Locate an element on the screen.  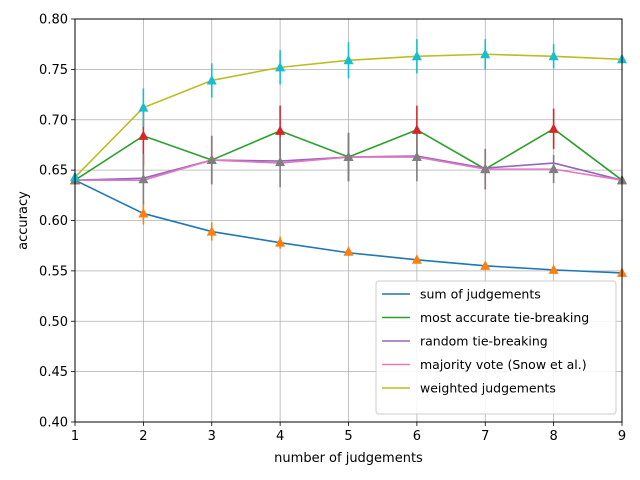
y-tick-label: 0.80 is located at coordinates (53, 20).